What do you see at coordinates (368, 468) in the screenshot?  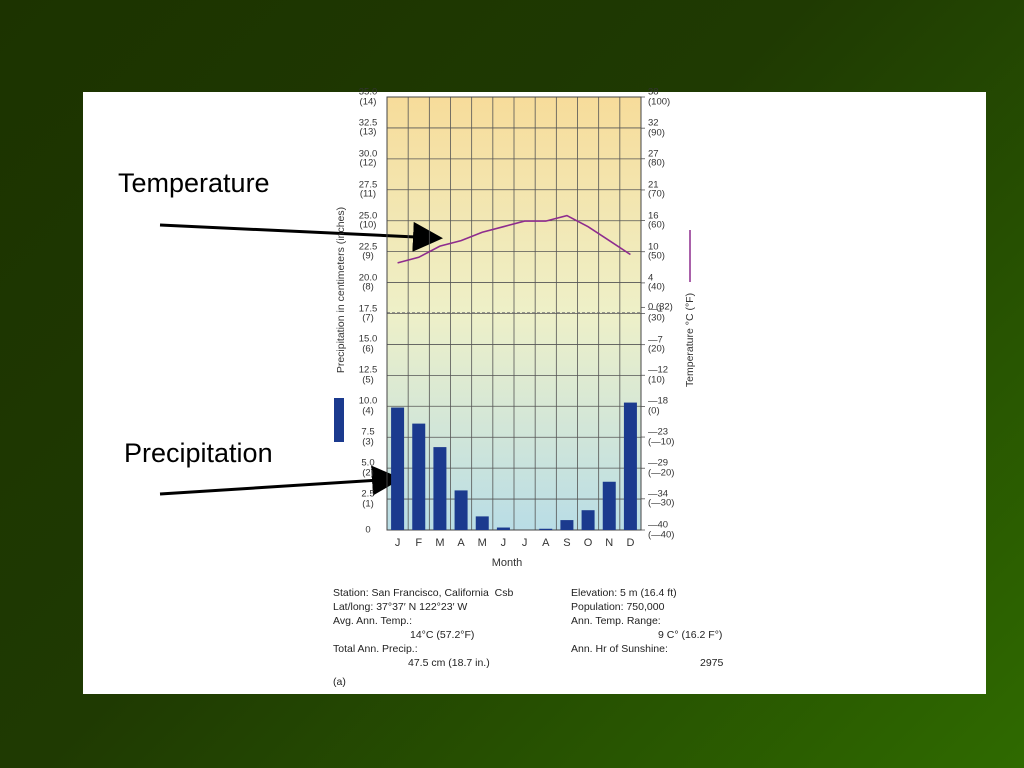 I see `y-tick-label: 5.0 (2)` at bounding box center [368, 468].